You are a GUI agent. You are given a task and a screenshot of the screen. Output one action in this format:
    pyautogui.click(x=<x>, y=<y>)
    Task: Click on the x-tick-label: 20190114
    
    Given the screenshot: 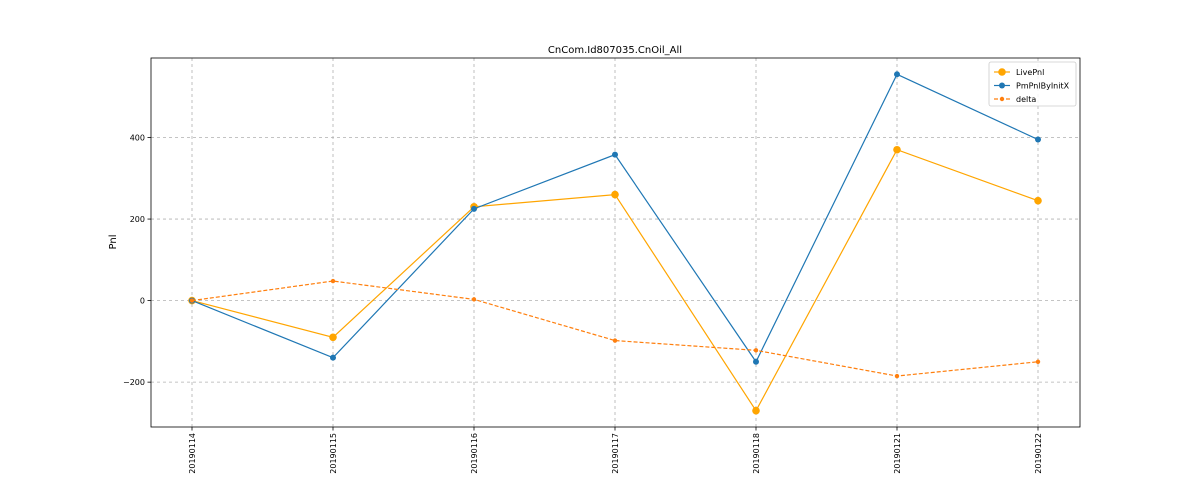 What is the action you would take?
    pyautogui.click(x=192, y=453)
    